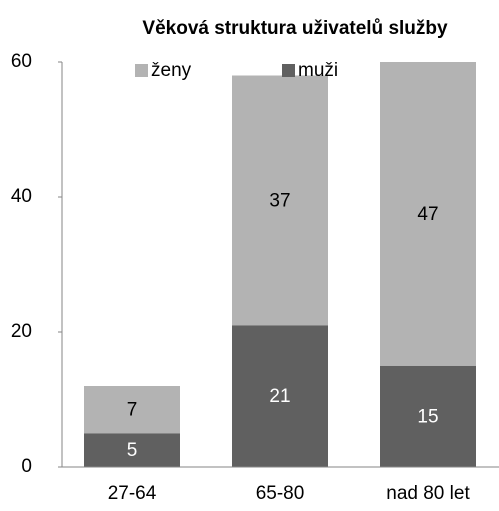  What do you see at coordinates (295, 28) in the screenshot?
I see `chart-title: Věková struktura uživatelů služby` at bounding box center [295, 28].